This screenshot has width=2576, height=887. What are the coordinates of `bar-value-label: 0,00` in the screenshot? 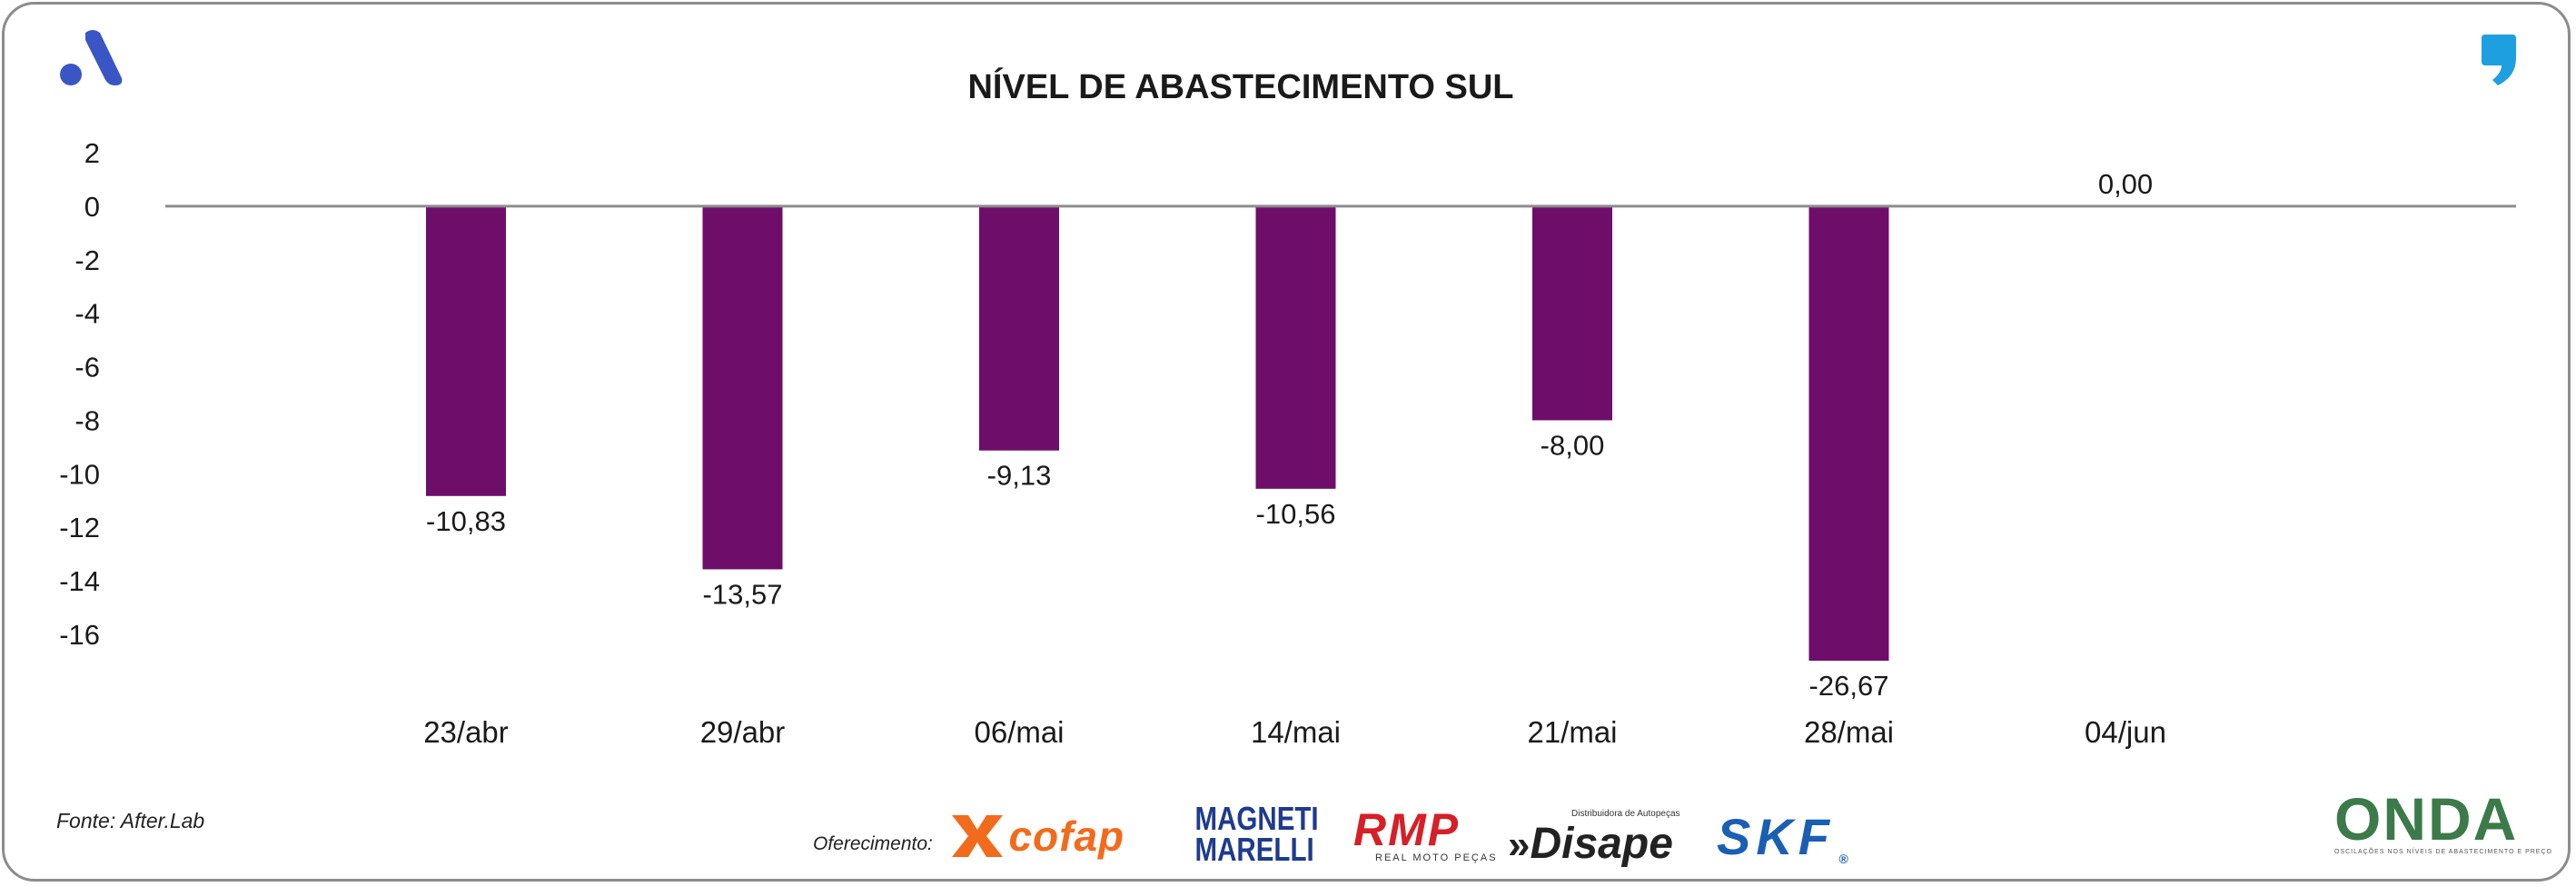 It's located at (2125, 184).